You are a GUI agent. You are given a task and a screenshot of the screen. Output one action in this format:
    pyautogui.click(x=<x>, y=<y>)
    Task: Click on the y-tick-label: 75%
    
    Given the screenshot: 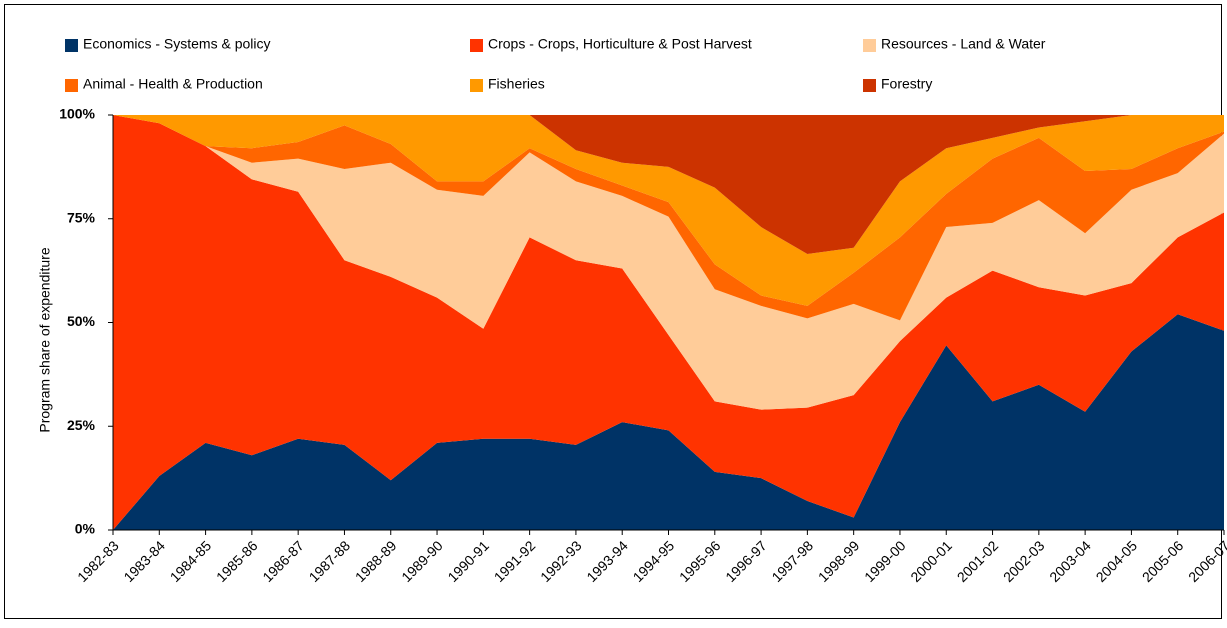 What is the action you would take?
    pyautogui.click(x=81, y=217)
    